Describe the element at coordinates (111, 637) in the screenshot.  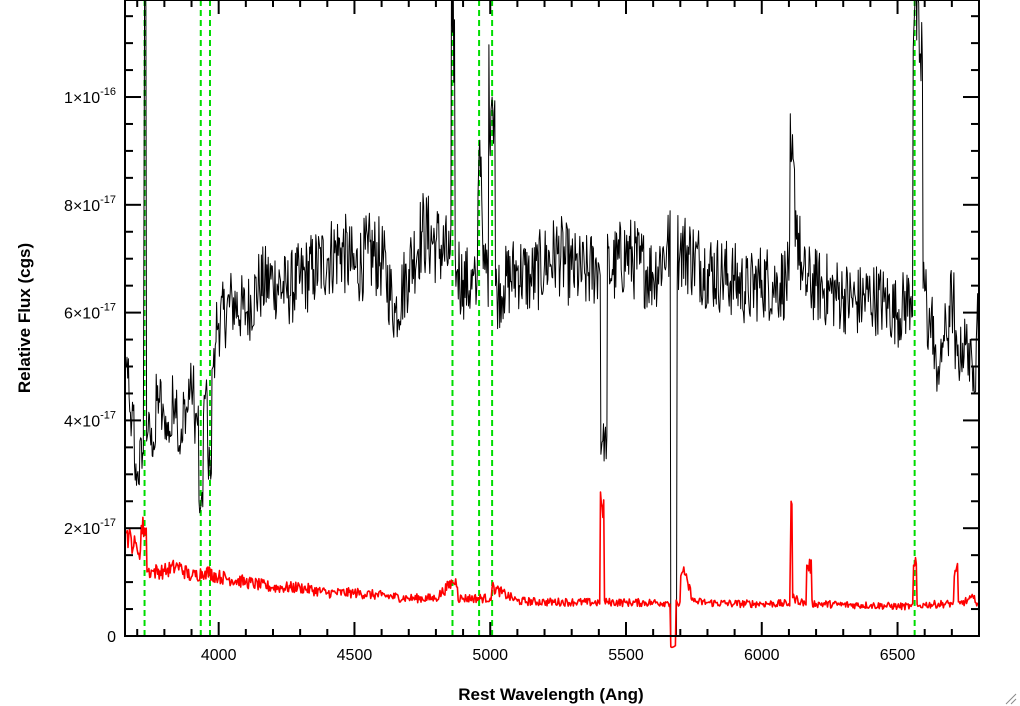
I see `y-tick-label-0: 0` at that location.